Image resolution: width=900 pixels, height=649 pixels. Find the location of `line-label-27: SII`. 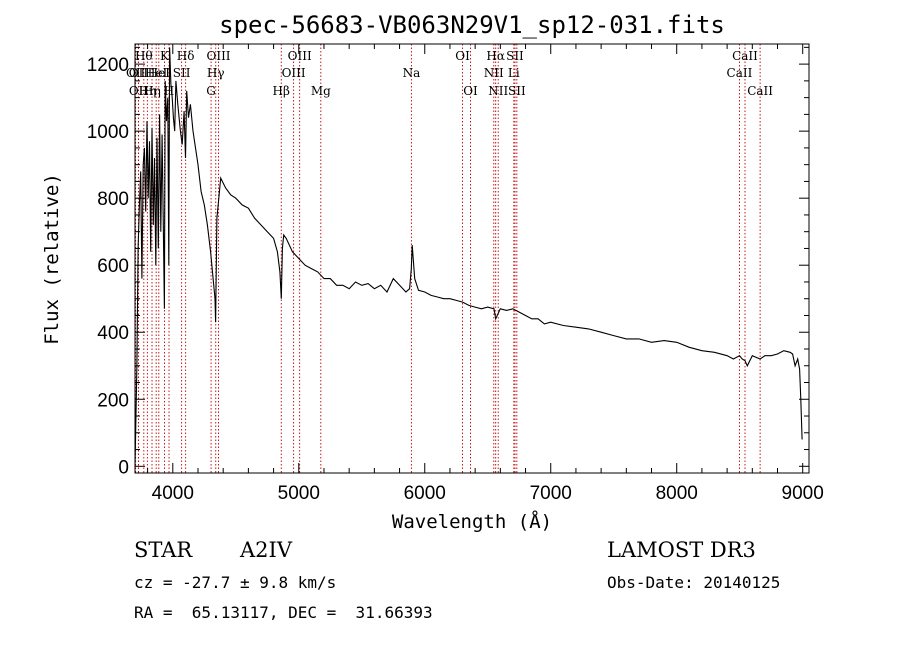

line-label-27: SII is located at coordinates (517, 91).